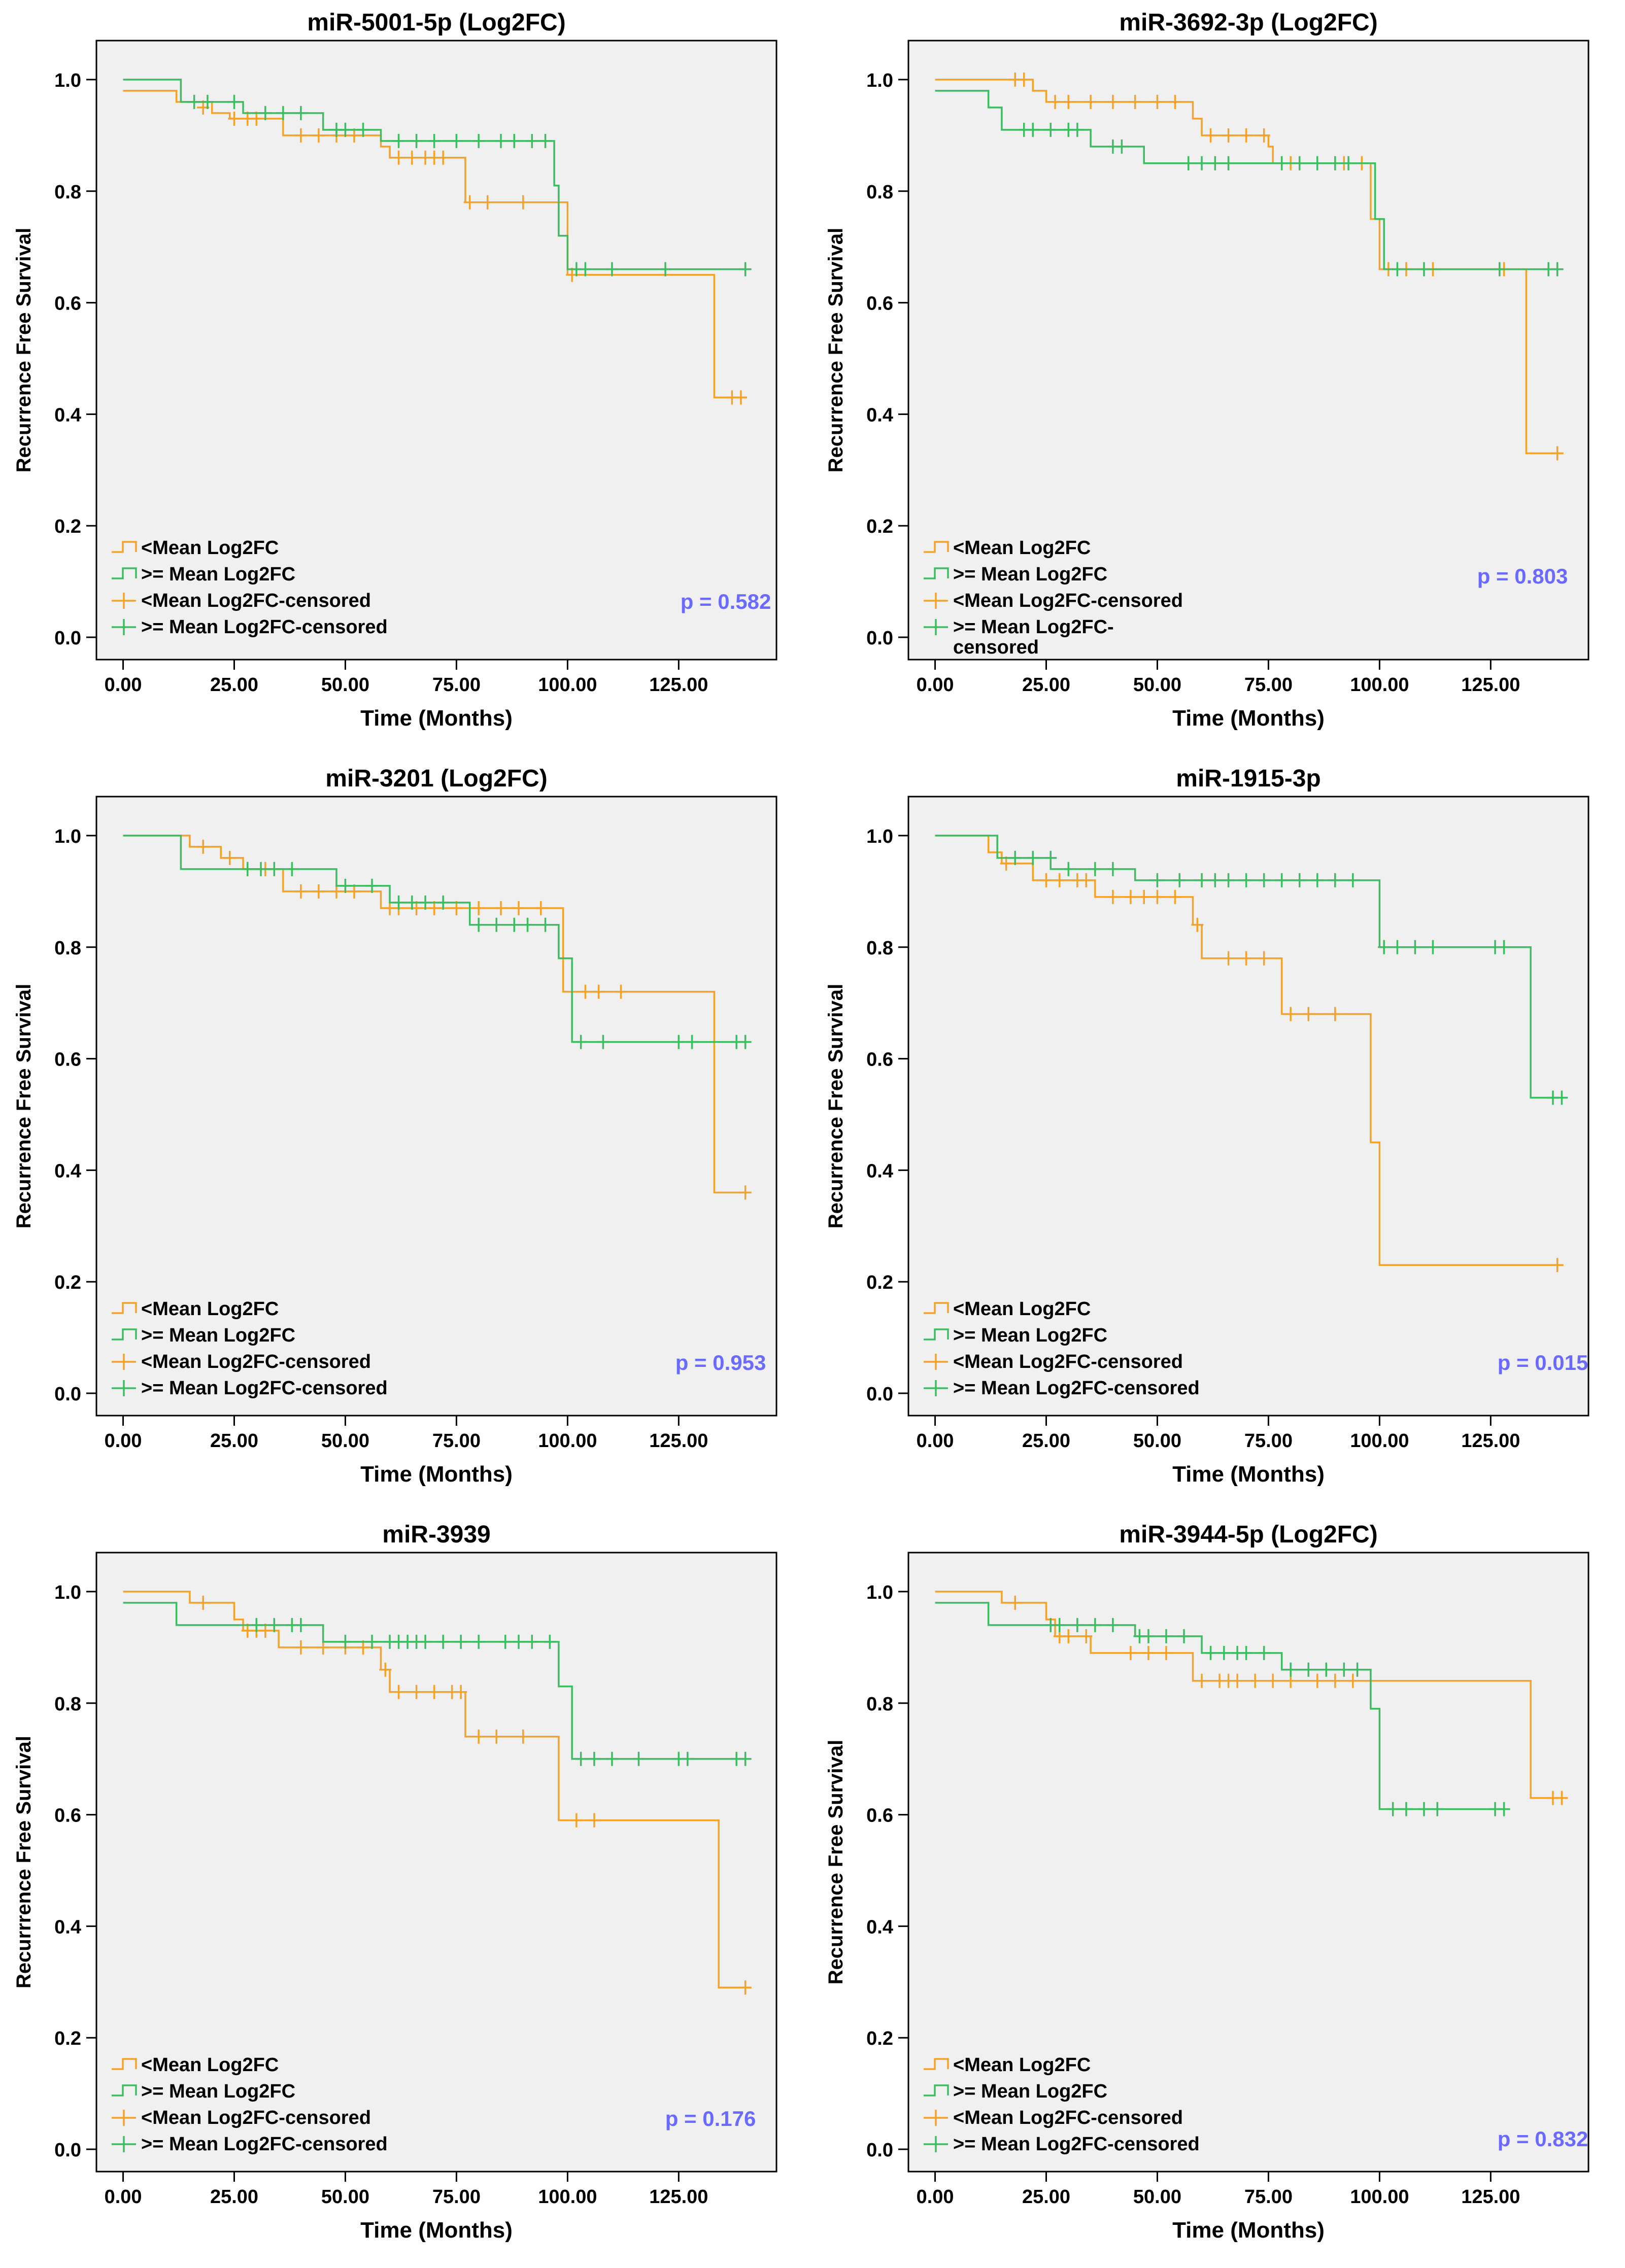 The height and width of the screenshot is (2268, 1625). I want to click on x-tick-label: 100.00, so click(568, 1441).